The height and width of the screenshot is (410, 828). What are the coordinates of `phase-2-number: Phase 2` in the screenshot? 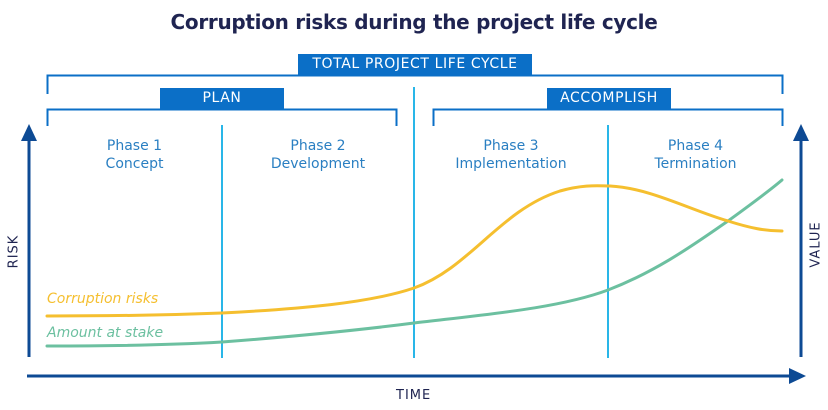 It's located at (318, 146).